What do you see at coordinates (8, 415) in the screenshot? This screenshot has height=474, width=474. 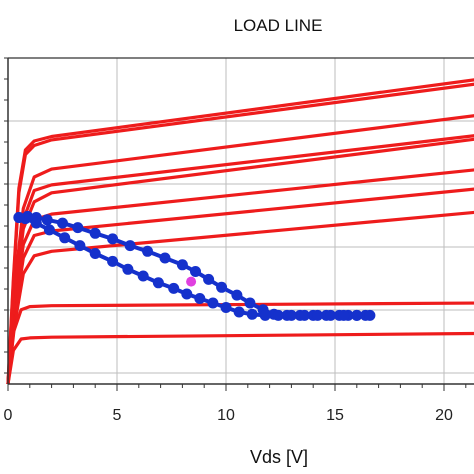 I see `x-tick-label: 0` at bounding box center [8, 415].